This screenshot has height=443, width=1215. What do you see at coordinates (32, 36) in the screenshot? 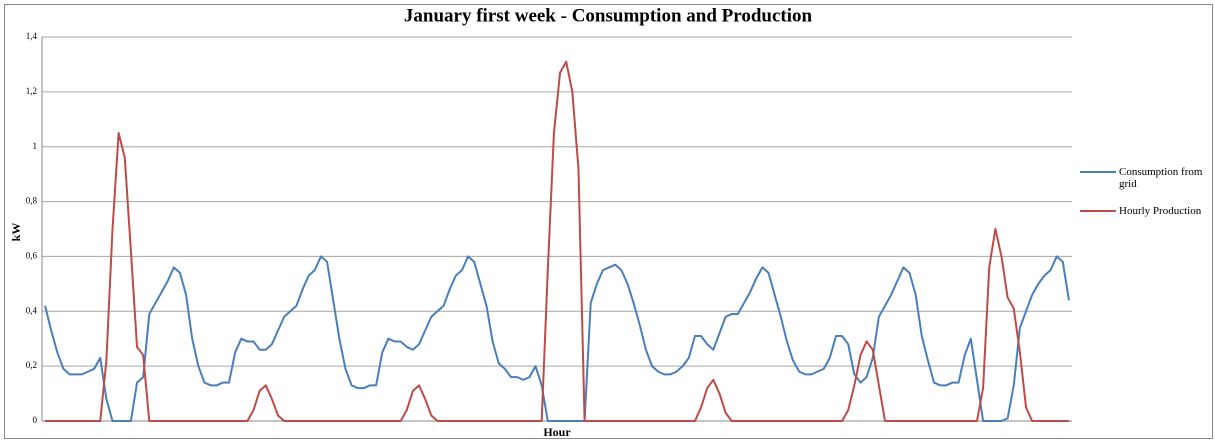
I see `y-tick-label: 1,4` at bounding box center [32, 36].